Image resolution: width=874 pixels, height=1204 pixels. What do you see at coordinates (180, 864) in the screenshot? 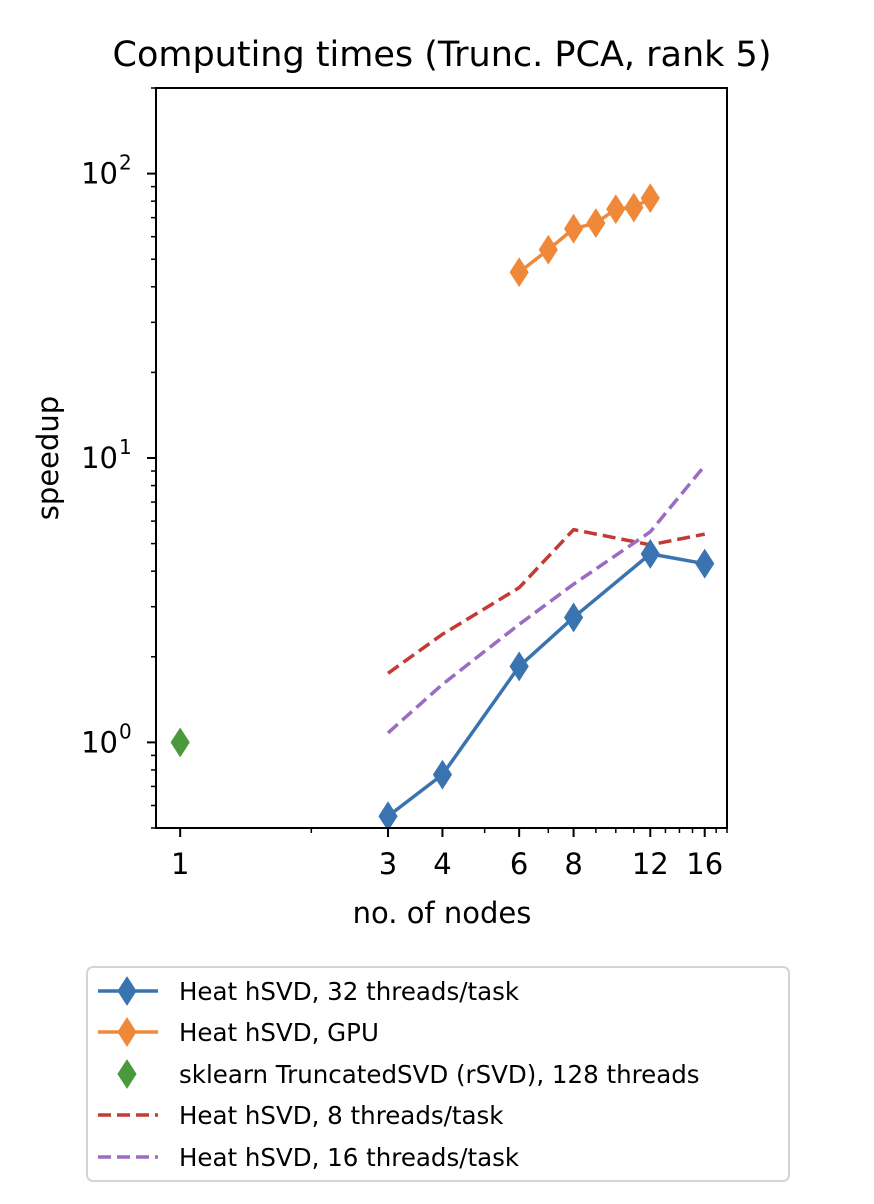
I see `x-tick-label: 1` at bounding box center [180, 864].